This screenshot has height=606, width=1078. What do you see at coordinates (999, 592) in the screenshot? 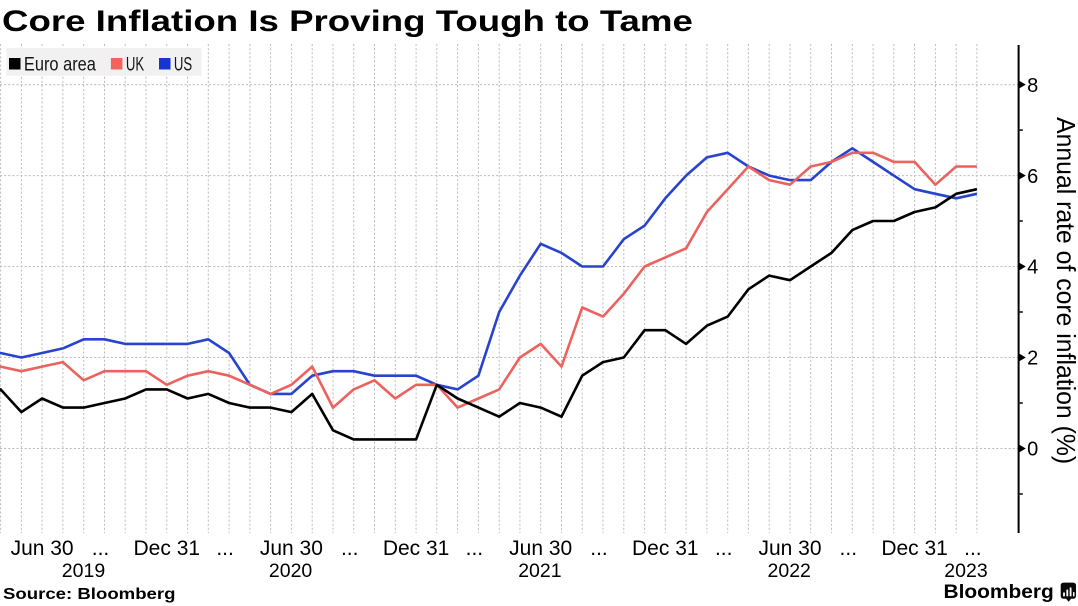
I see `svg-text: Bloomberg` at bounding box center [999, 592].